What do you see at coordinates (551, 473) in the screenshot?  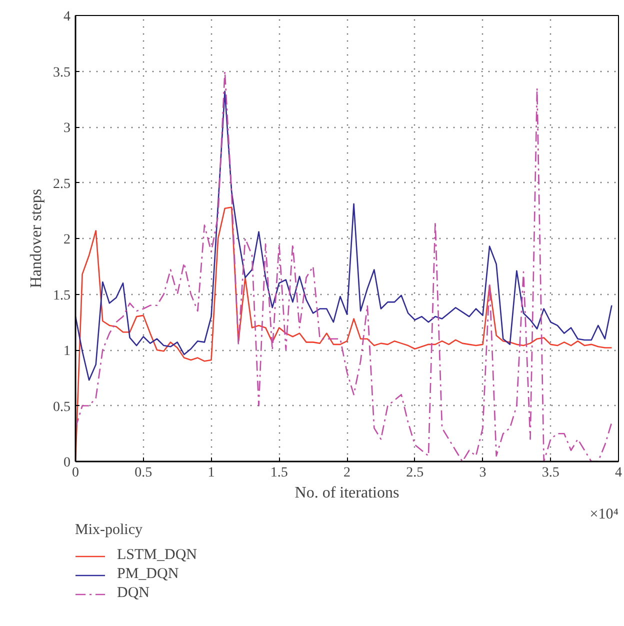 I see `x-tick-label: 3.5` at bounding box center [551, 473].